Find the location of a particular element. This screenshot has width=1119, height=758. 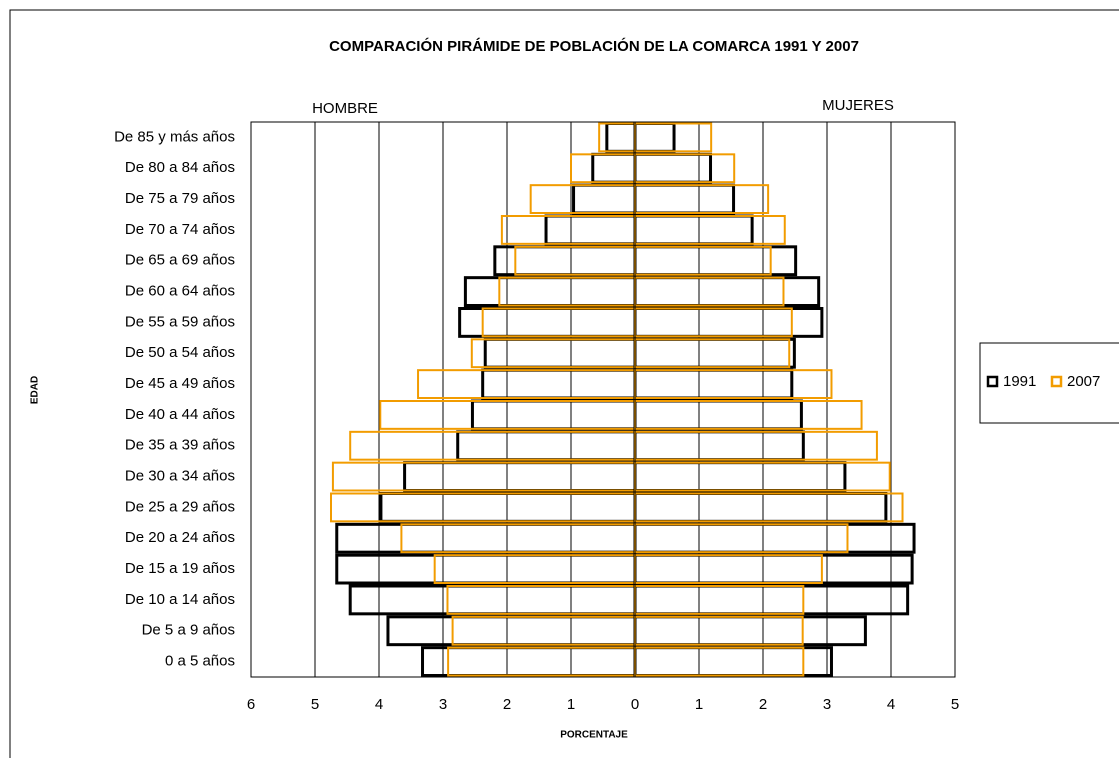

y-tick-label: De 5 a 9 años is located at coordinates (188, 630).